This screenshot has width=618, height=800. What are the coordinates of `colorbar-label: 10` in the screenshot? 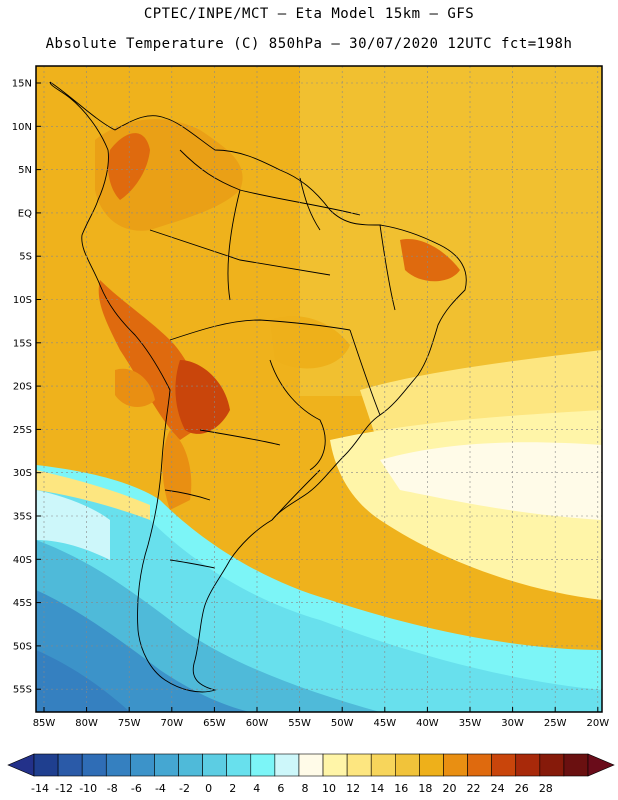 It's located at (329, 788).